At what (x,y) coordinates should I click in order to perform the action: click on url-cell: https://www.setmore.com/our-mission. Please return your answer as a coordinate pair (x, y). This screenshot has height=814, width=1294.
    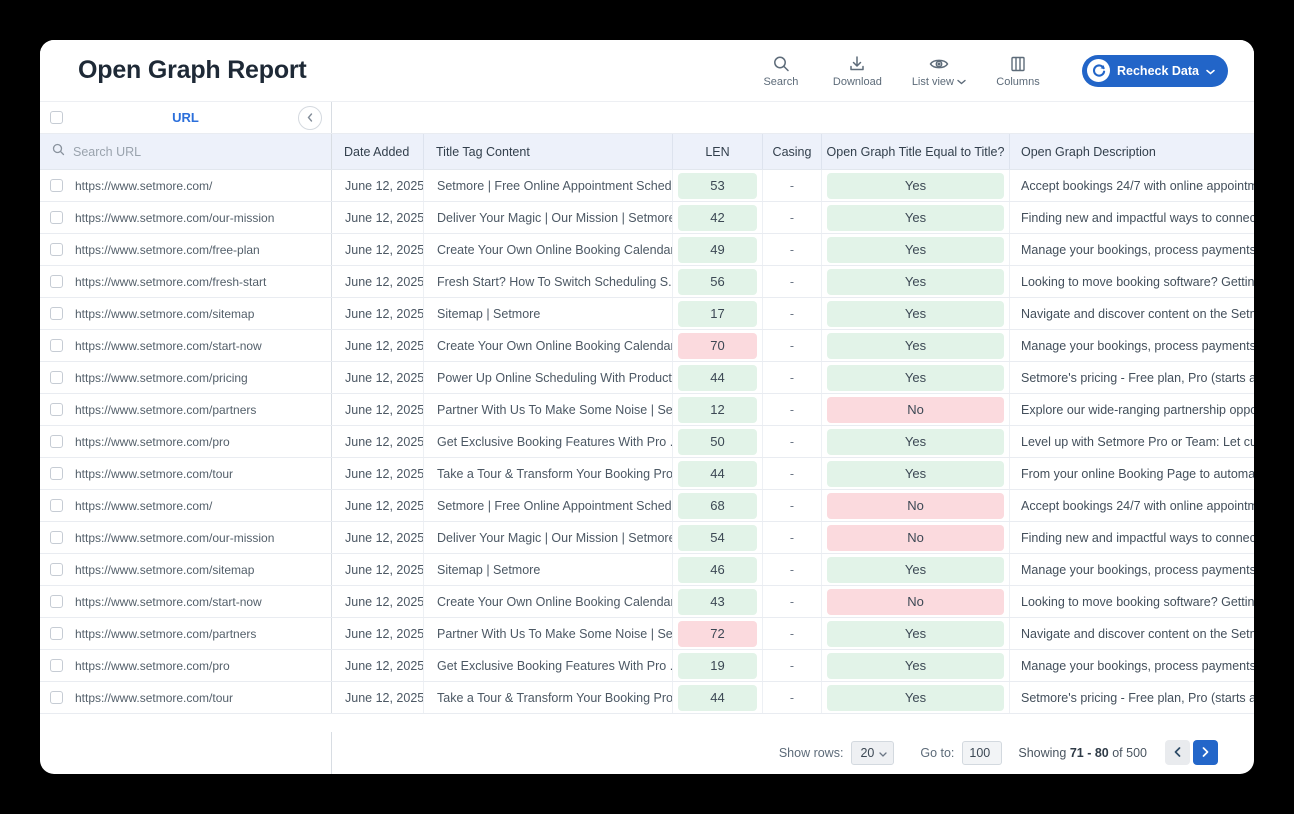
    Looking at the image, I should click on (186, 537).